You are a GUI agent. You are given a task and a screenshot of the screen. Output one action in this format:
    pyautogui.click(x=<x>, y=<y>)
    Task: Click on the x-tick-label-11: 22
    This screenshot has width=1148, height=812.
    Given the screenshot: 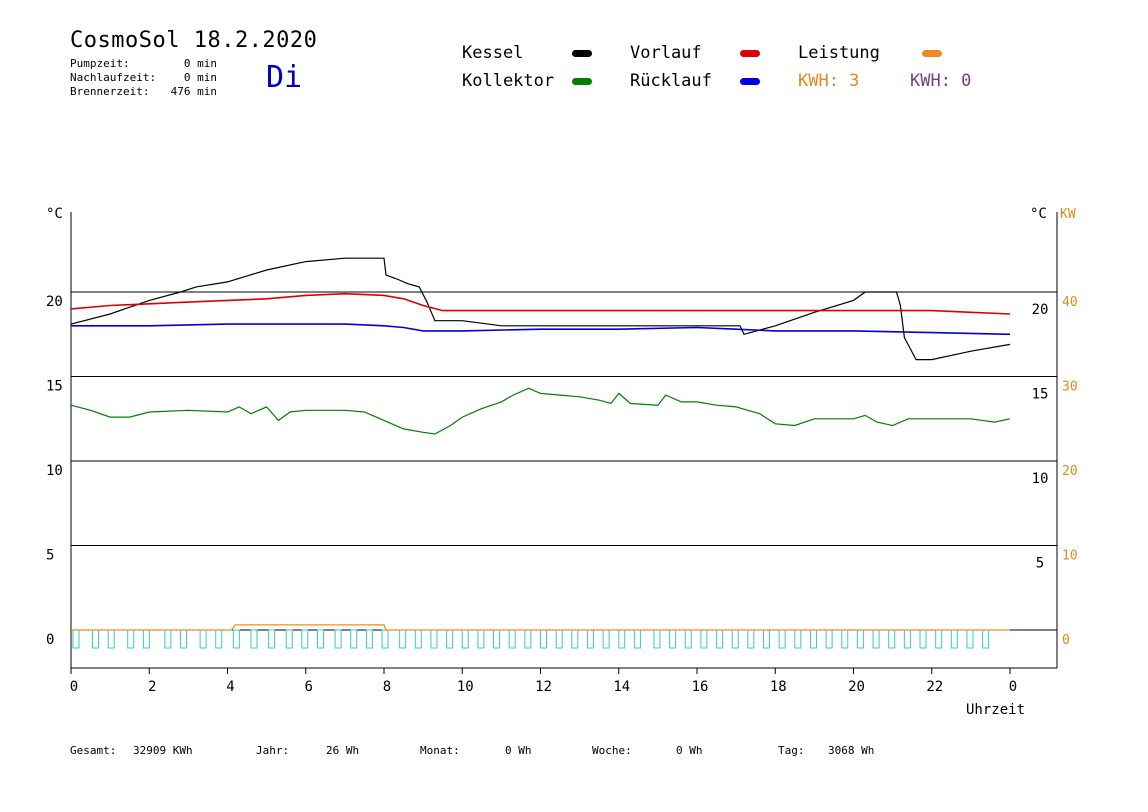 What is the action you would take?
    pyautogui.click(x=934, y=687)
    